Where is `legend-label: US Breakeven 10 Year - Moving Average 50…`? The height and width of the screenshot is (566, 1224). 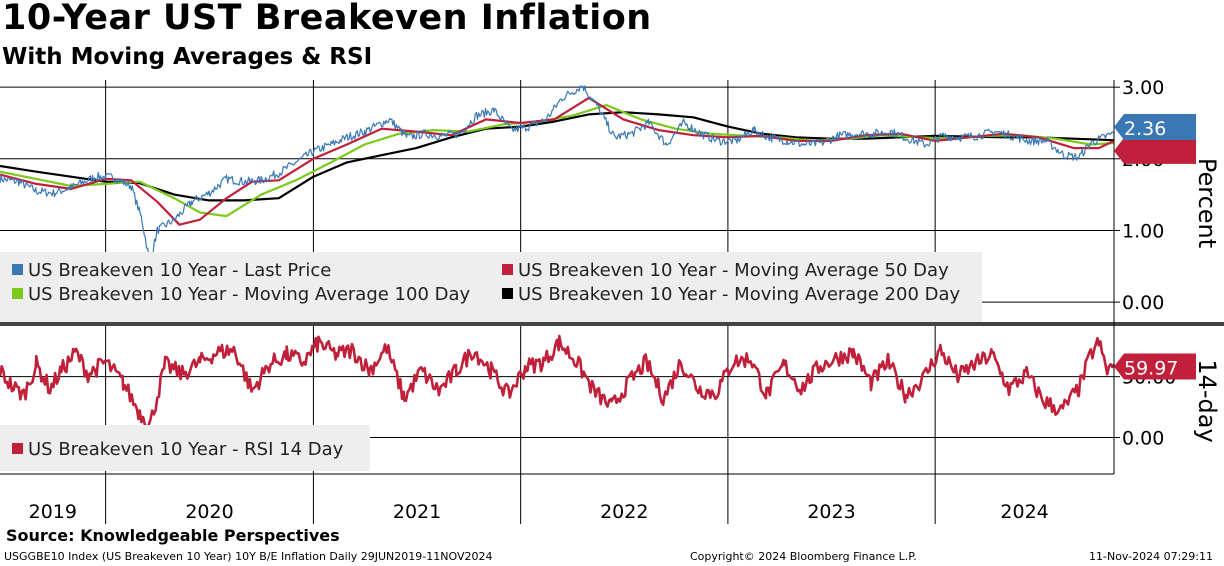 legend-label: US Breakeven 10 Year - Moving Average 50… is located at coordinates (733, 270).